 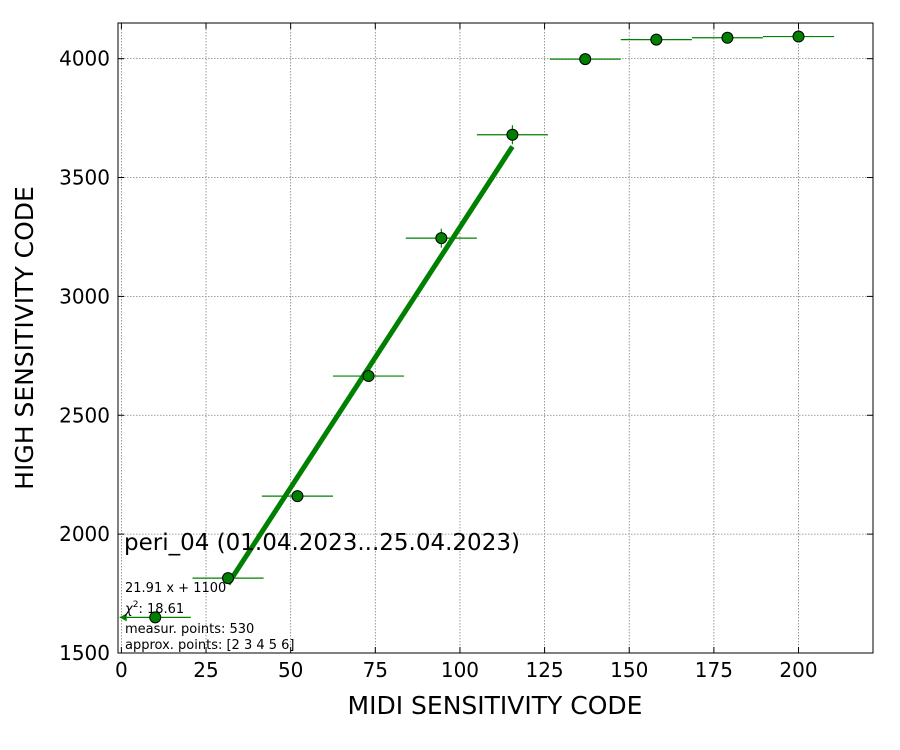 I want to click on chi2-superscript: 2, so click(x=136, y=605).